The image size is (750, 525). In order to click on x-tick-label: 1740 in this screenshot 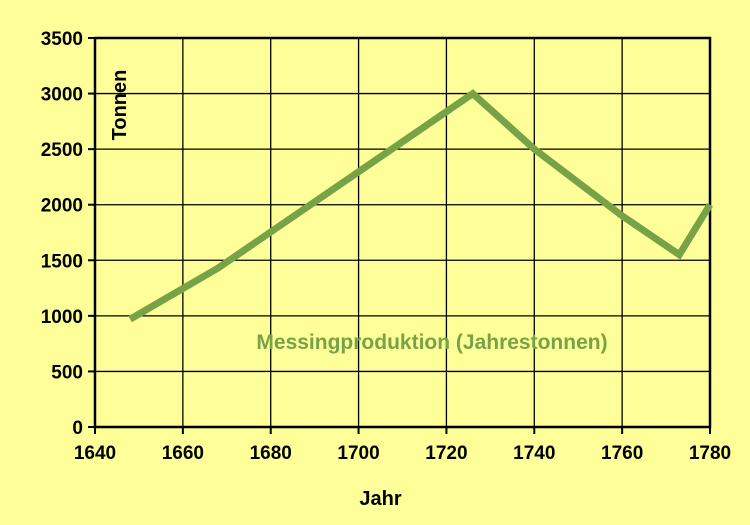, I will do `click(534, 453)`.